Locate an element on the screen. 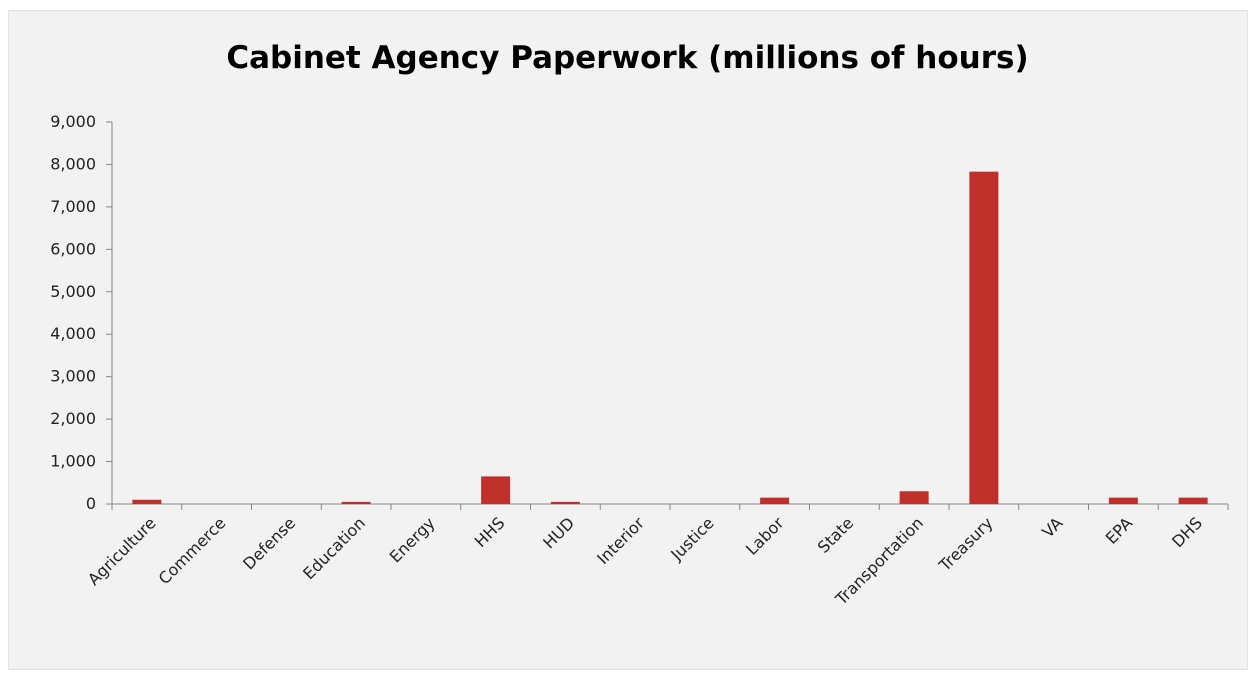  y-tick-label: 3,000 is located at coordinates (73, 376).